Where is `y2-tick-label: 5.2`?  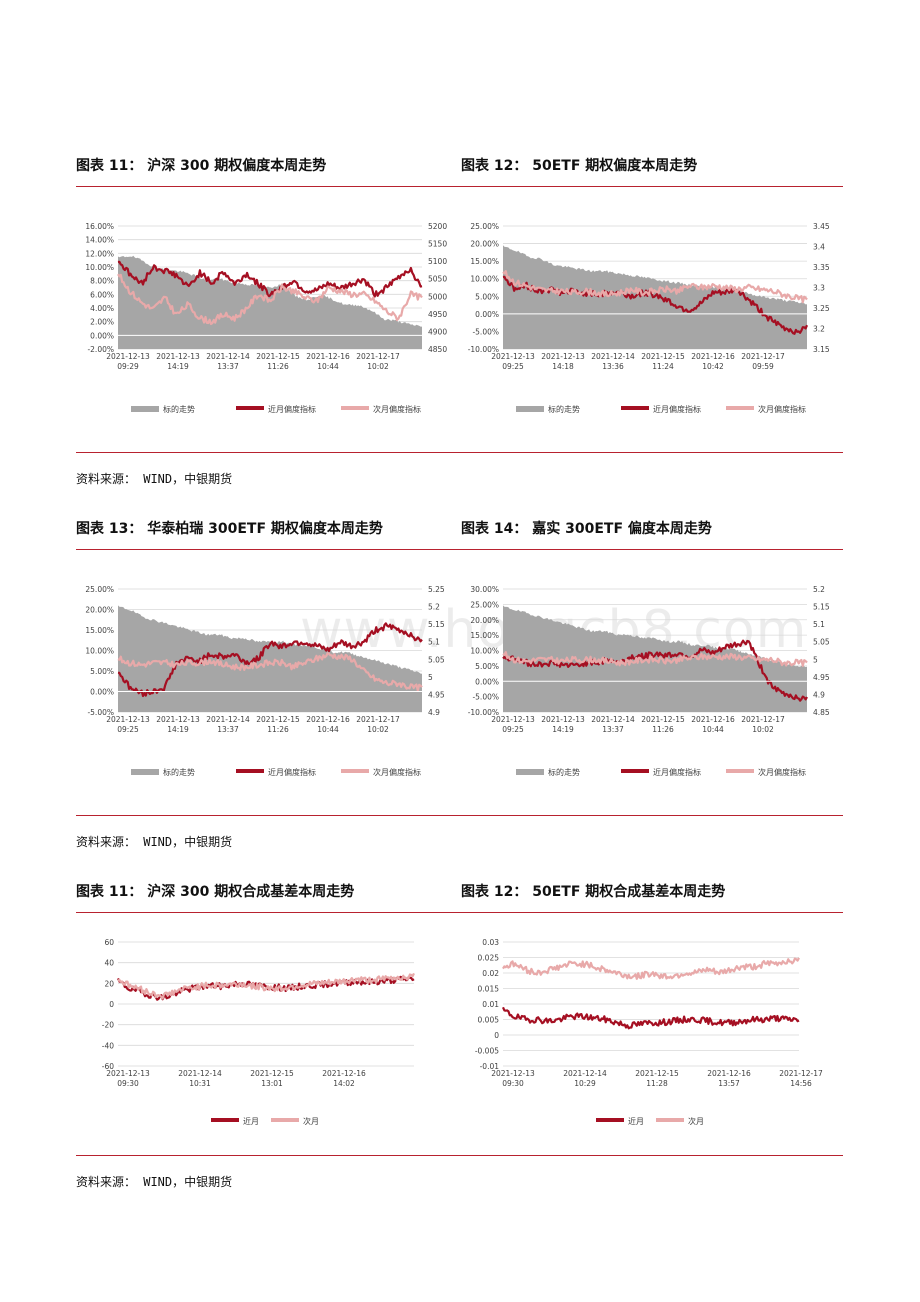
y2-tick-label: 5.2 is located at coordinates (819, 589).